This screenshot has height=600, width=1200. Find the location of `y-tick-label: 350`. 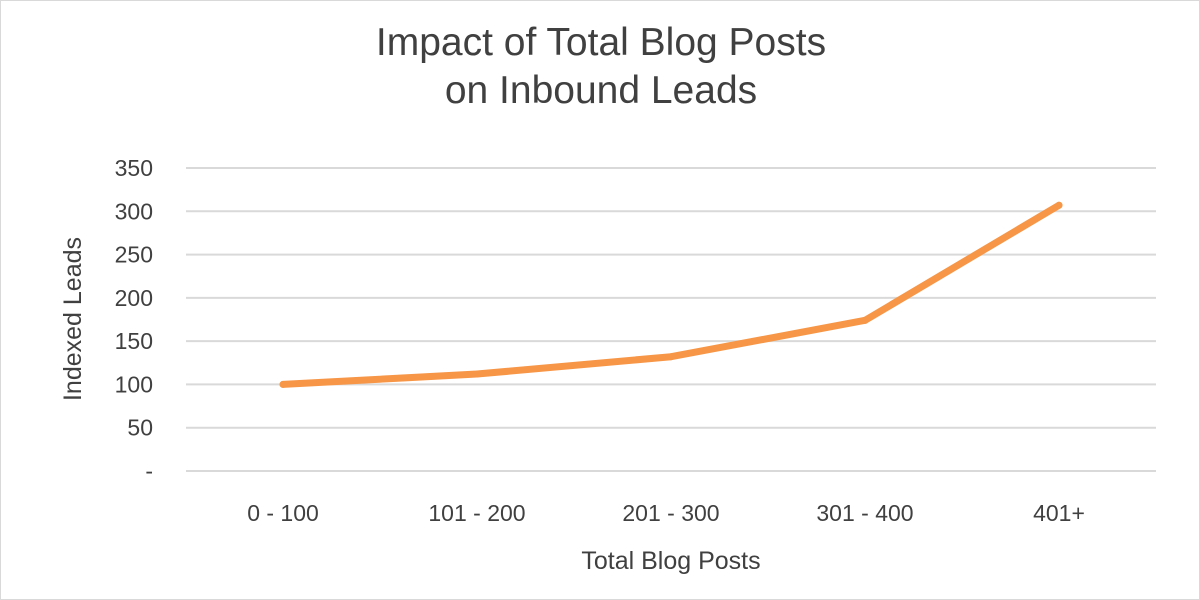

y-tick-label: 350 is located at coordinates (134, 168).